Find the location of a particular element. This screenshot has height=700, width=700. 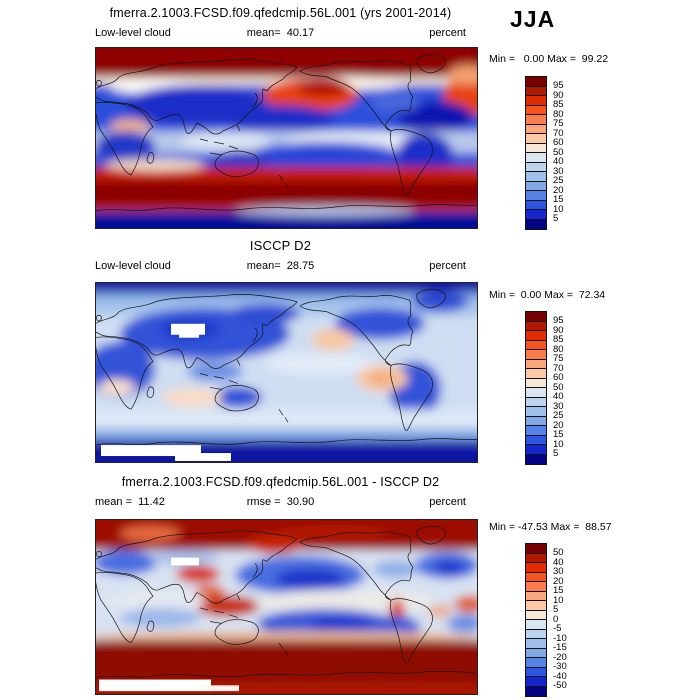

panel1-colorbar: 95 90 85 80 75 70 60 50 40 30 25 20 15 10 5 is located at coordinates (555, 153).